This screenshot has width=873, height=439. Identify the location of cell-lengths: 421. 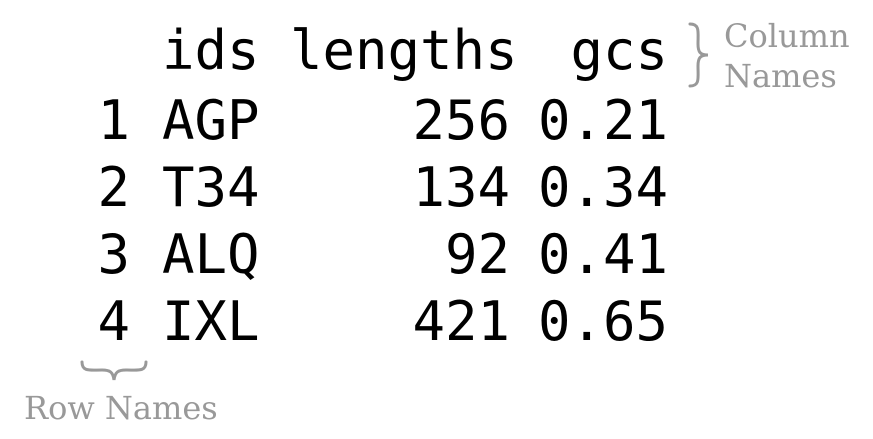
(461, 321).